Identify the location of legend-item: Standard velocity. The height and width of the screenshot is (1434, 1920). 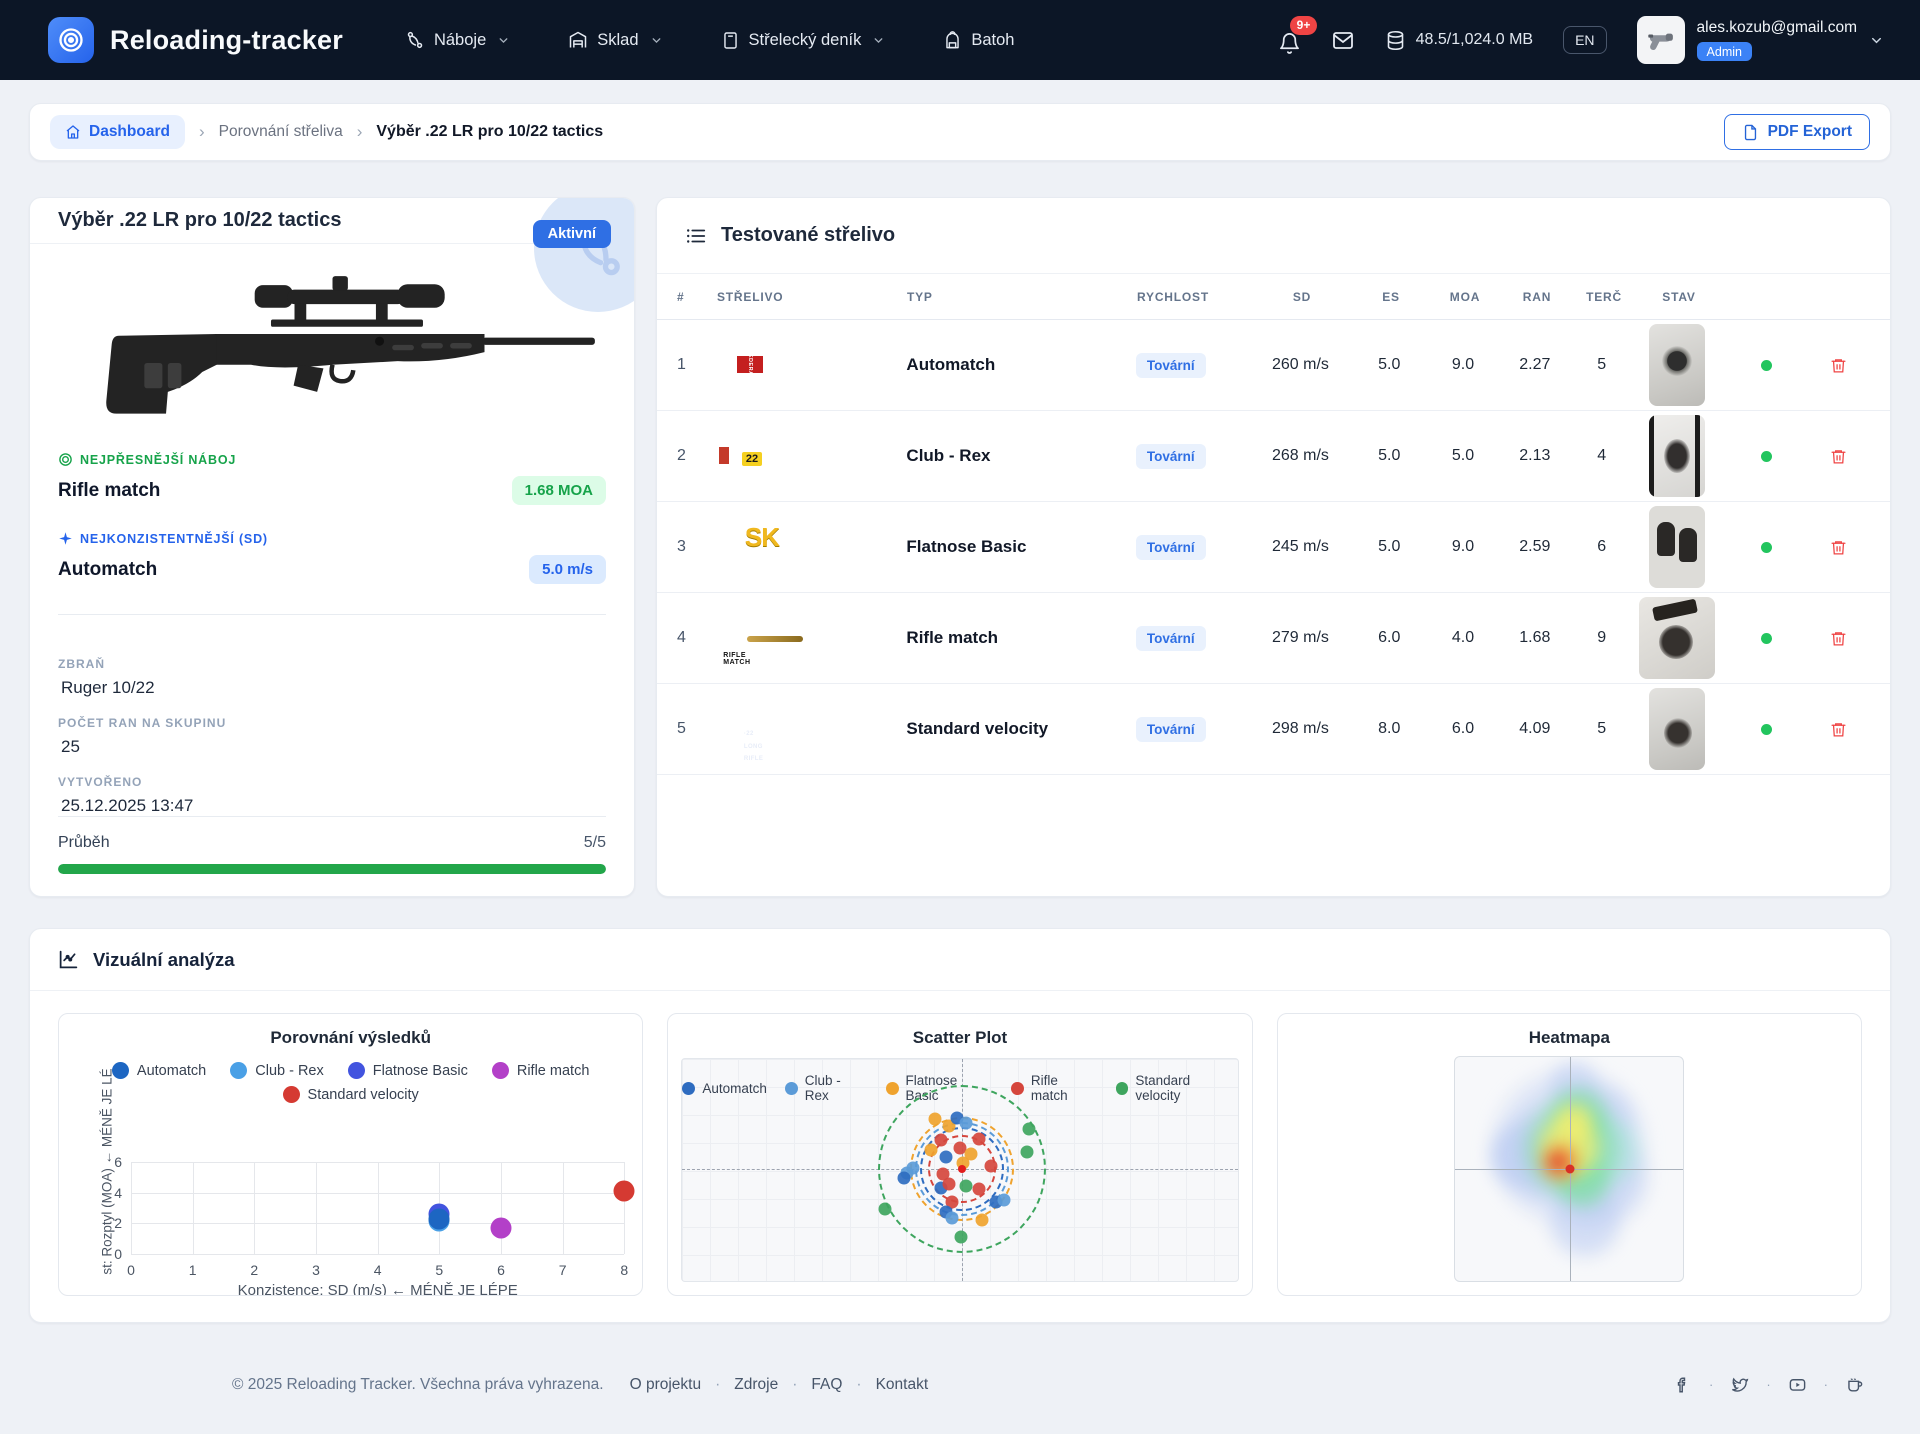
(350, 1094).